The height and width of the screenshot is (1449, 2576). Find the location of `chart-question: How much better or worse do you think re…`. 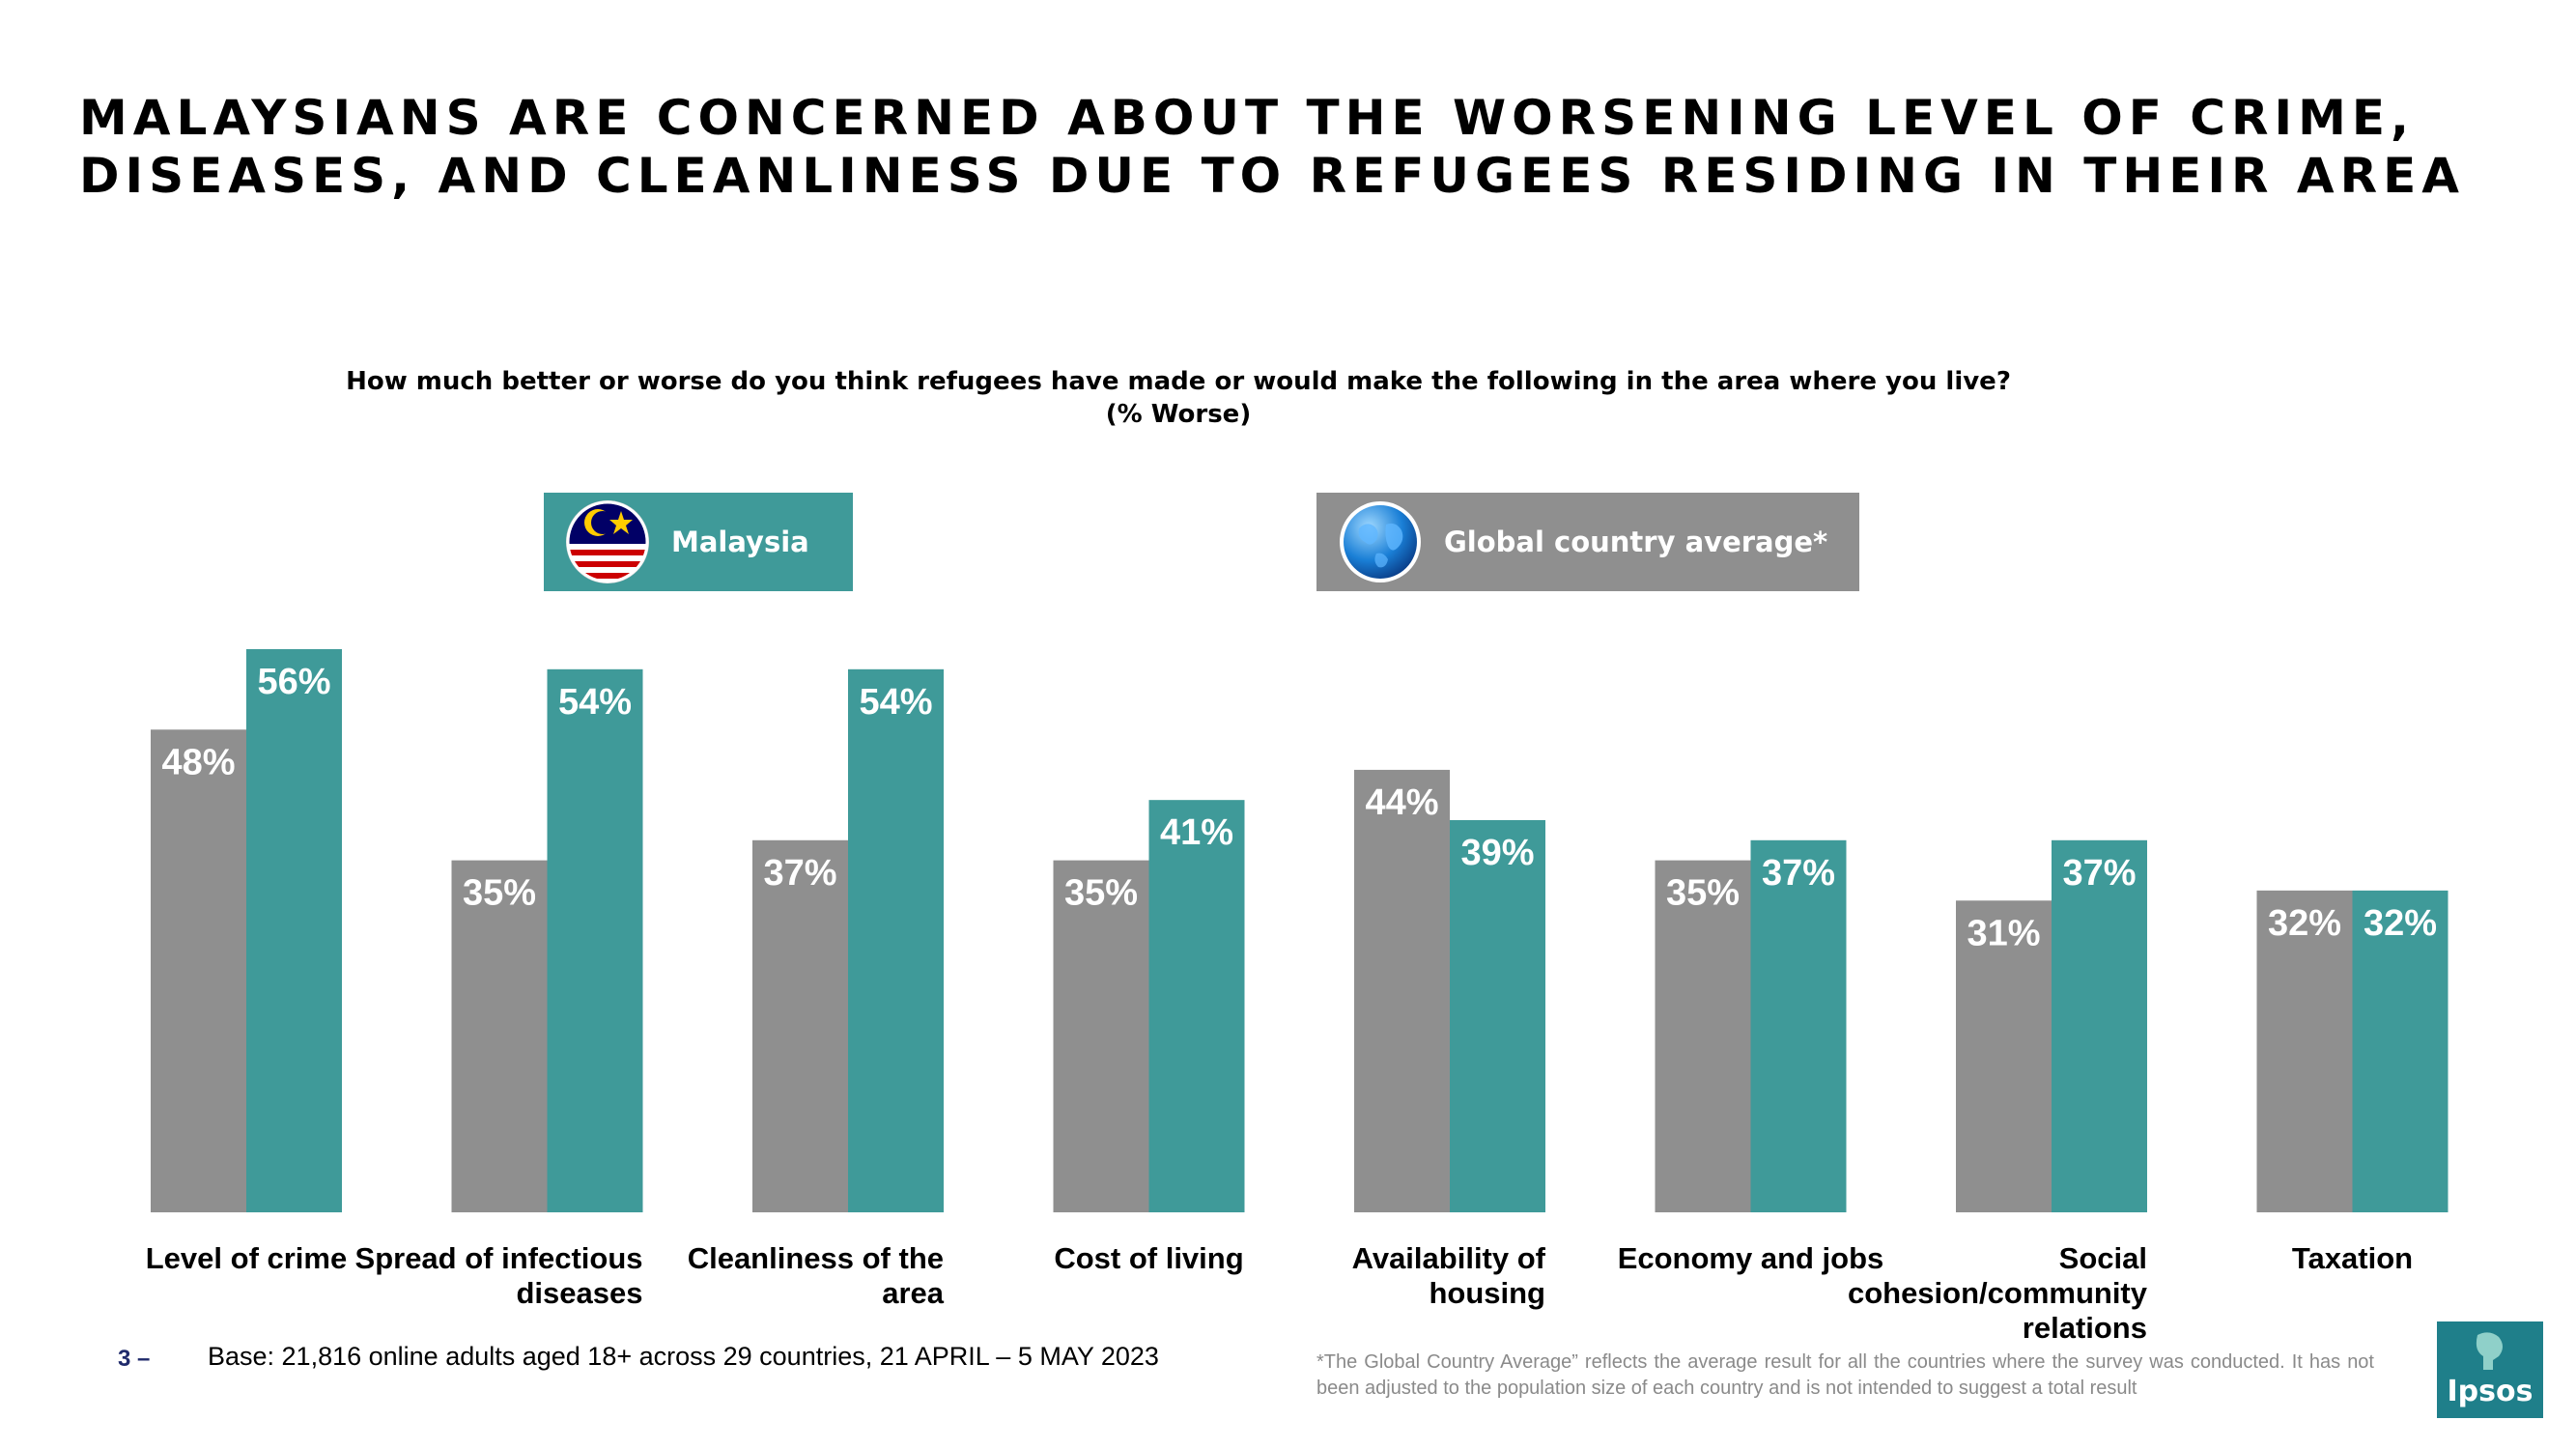

chart-question: How much better or worse do you think re… is located at coordinates (1178, 398).